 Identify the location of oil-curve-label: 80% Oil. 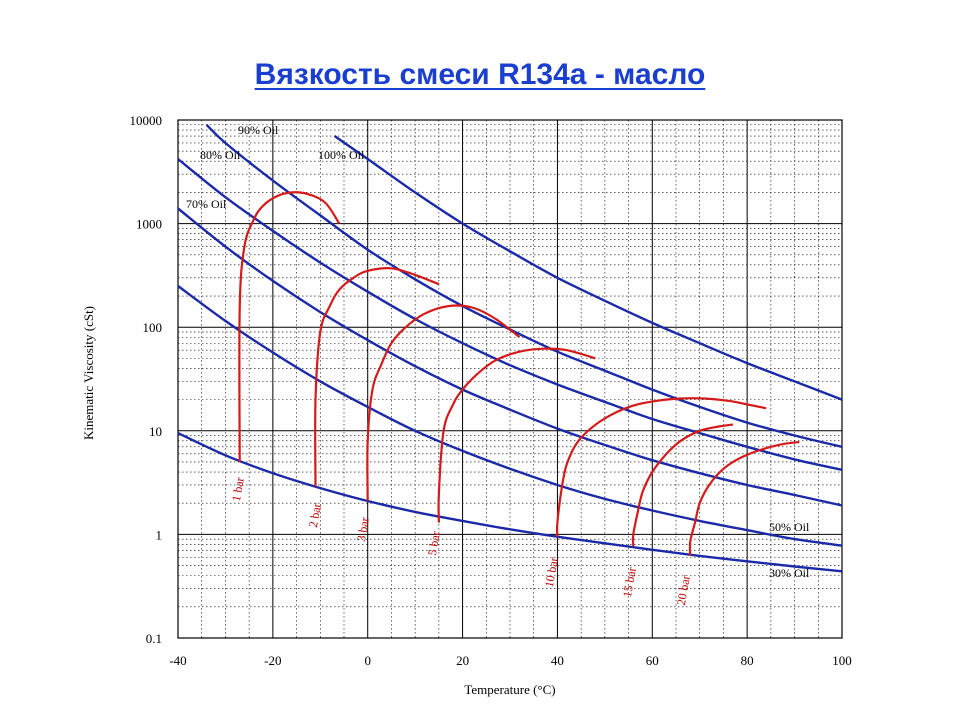
(220, 155).